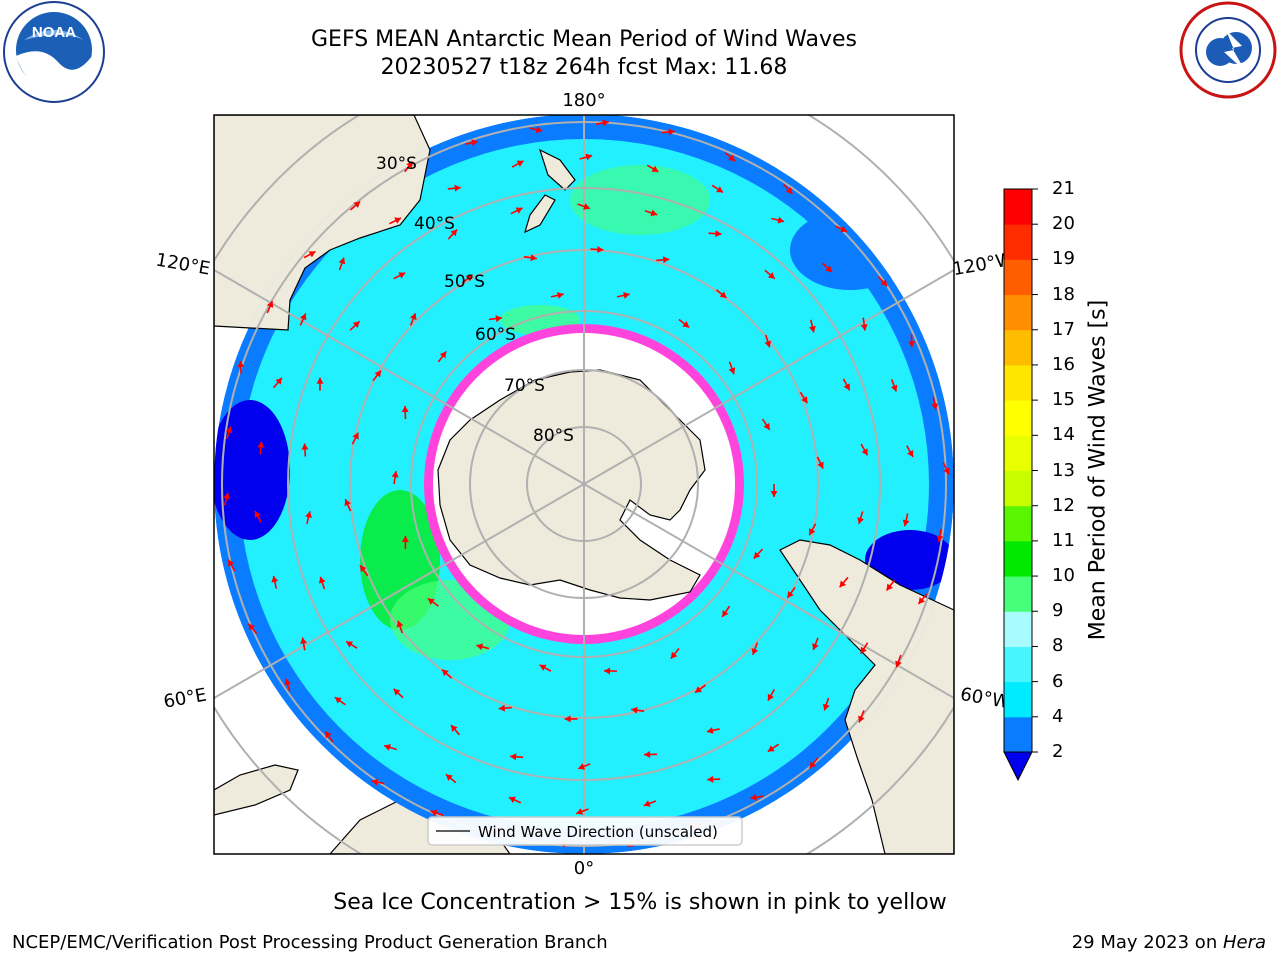 The width and height of the screenshot is (1280, 960). What do you see at coordinates (1063, 435) in the screenshot?
I see `colorbar-tick-label: 14` at bounding box center [1063, 435].